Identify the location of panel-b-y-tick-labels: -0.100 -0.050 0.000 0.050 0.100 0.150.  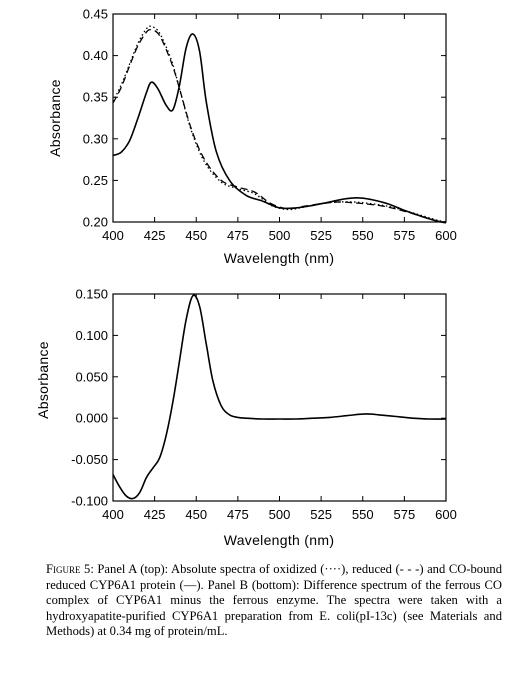
(89, 398).